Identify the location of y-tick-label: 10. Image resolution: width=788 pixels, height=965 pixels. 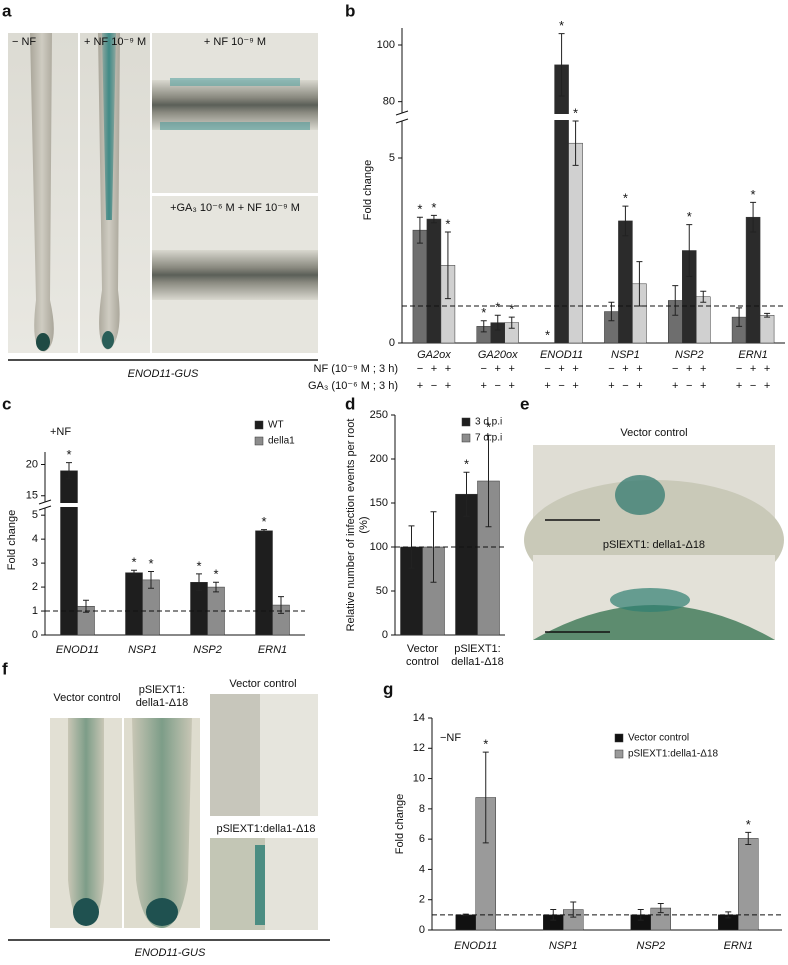
(419, 778).